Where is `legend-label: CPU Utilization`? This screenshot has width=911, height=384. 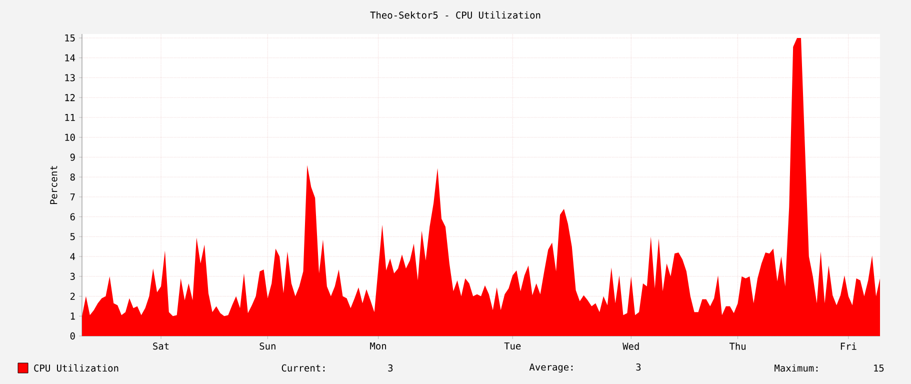 legend-label: CPU Utilization is located at coordinates (76, 368).